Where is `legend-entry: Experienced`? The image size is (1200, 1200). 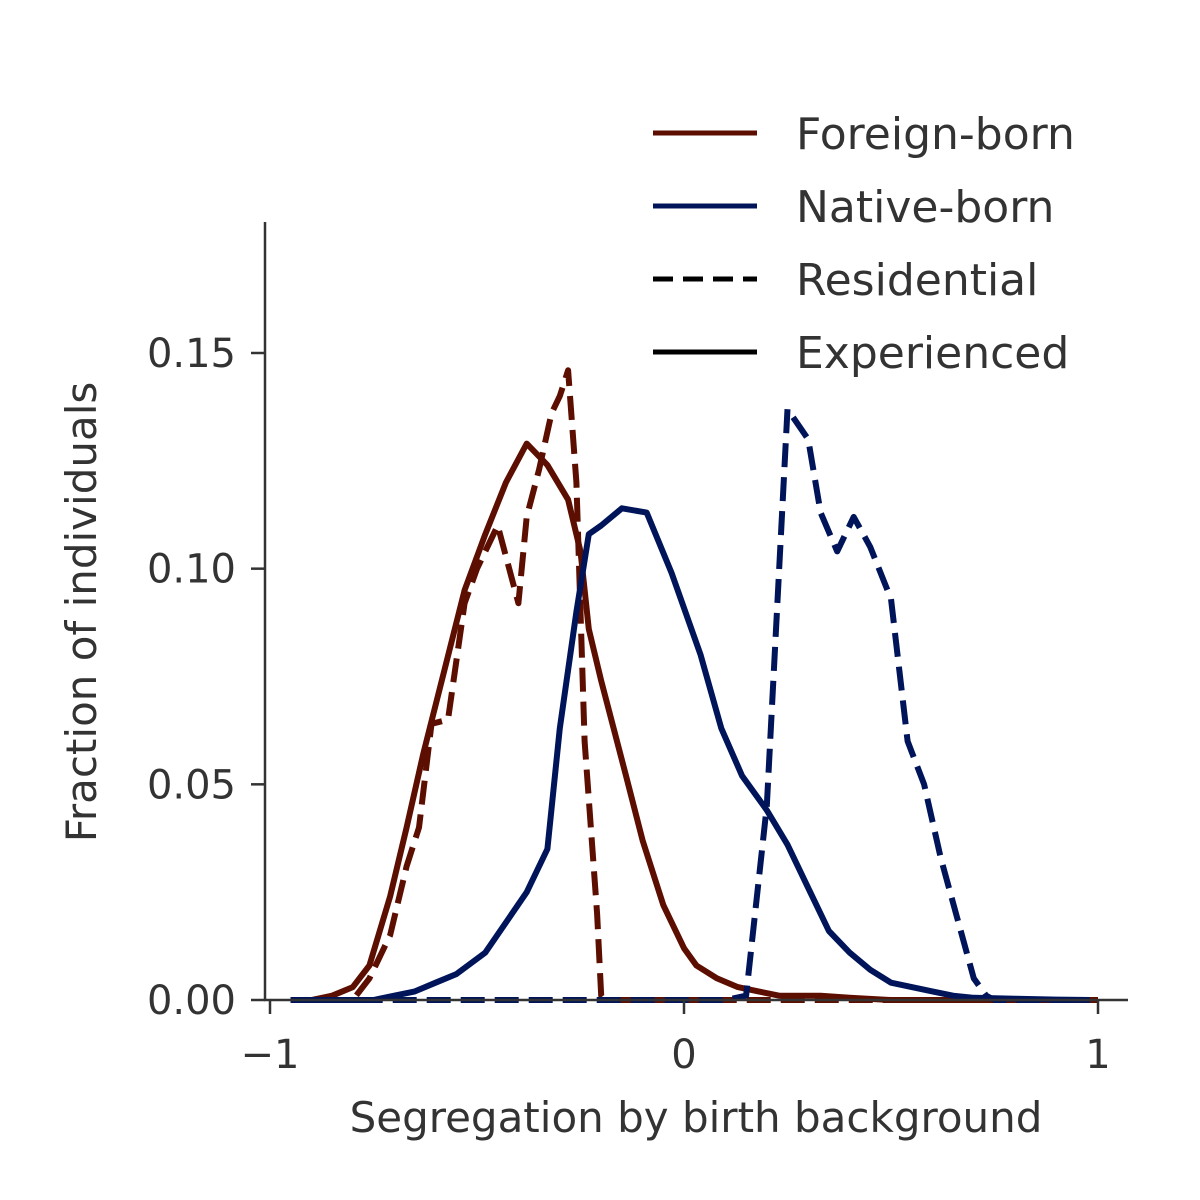 legend-entry: Experienced is located at coordinates (861, 353).